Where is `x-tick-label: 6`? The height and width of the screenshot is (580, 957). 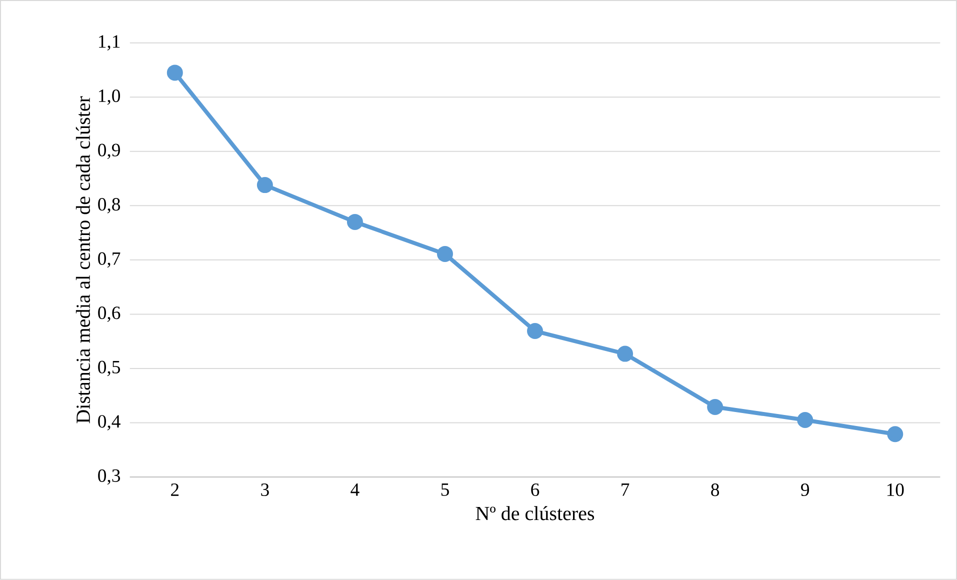 x-tick-label: 6 is located at coordinates (535, 490).